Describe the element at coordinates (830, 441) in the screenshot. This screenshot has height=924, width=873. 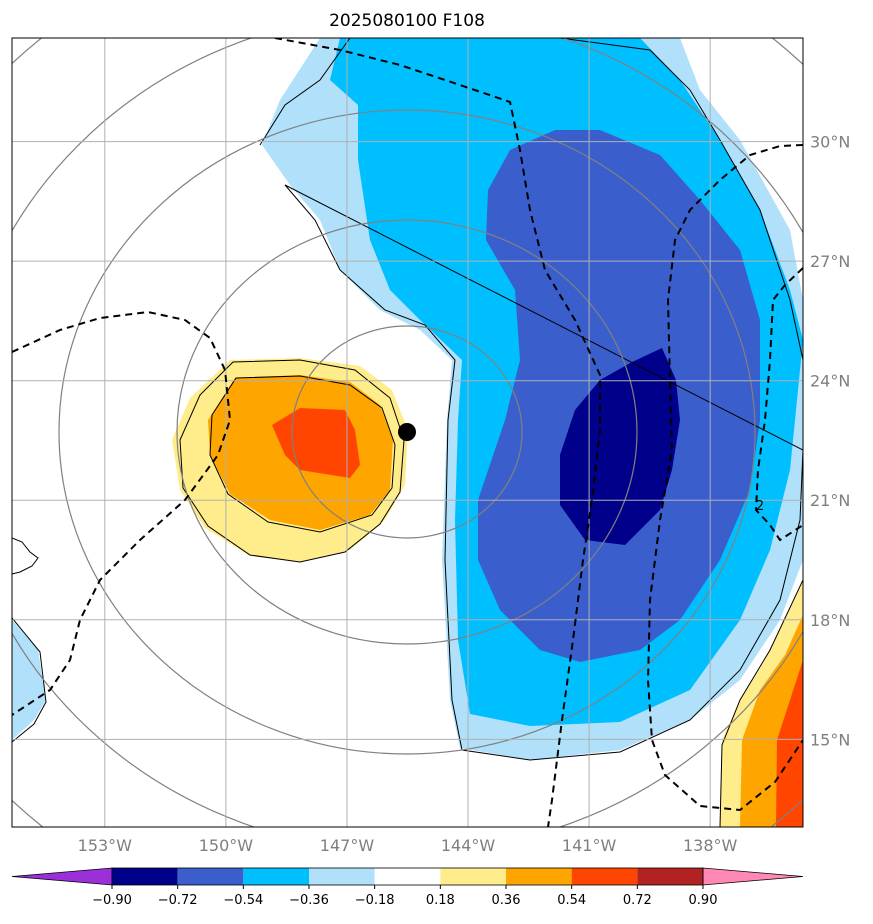
I see `latitude-tick-labels: 15°N 18°N 21°N 24°N 27°N 30°N` at that location.